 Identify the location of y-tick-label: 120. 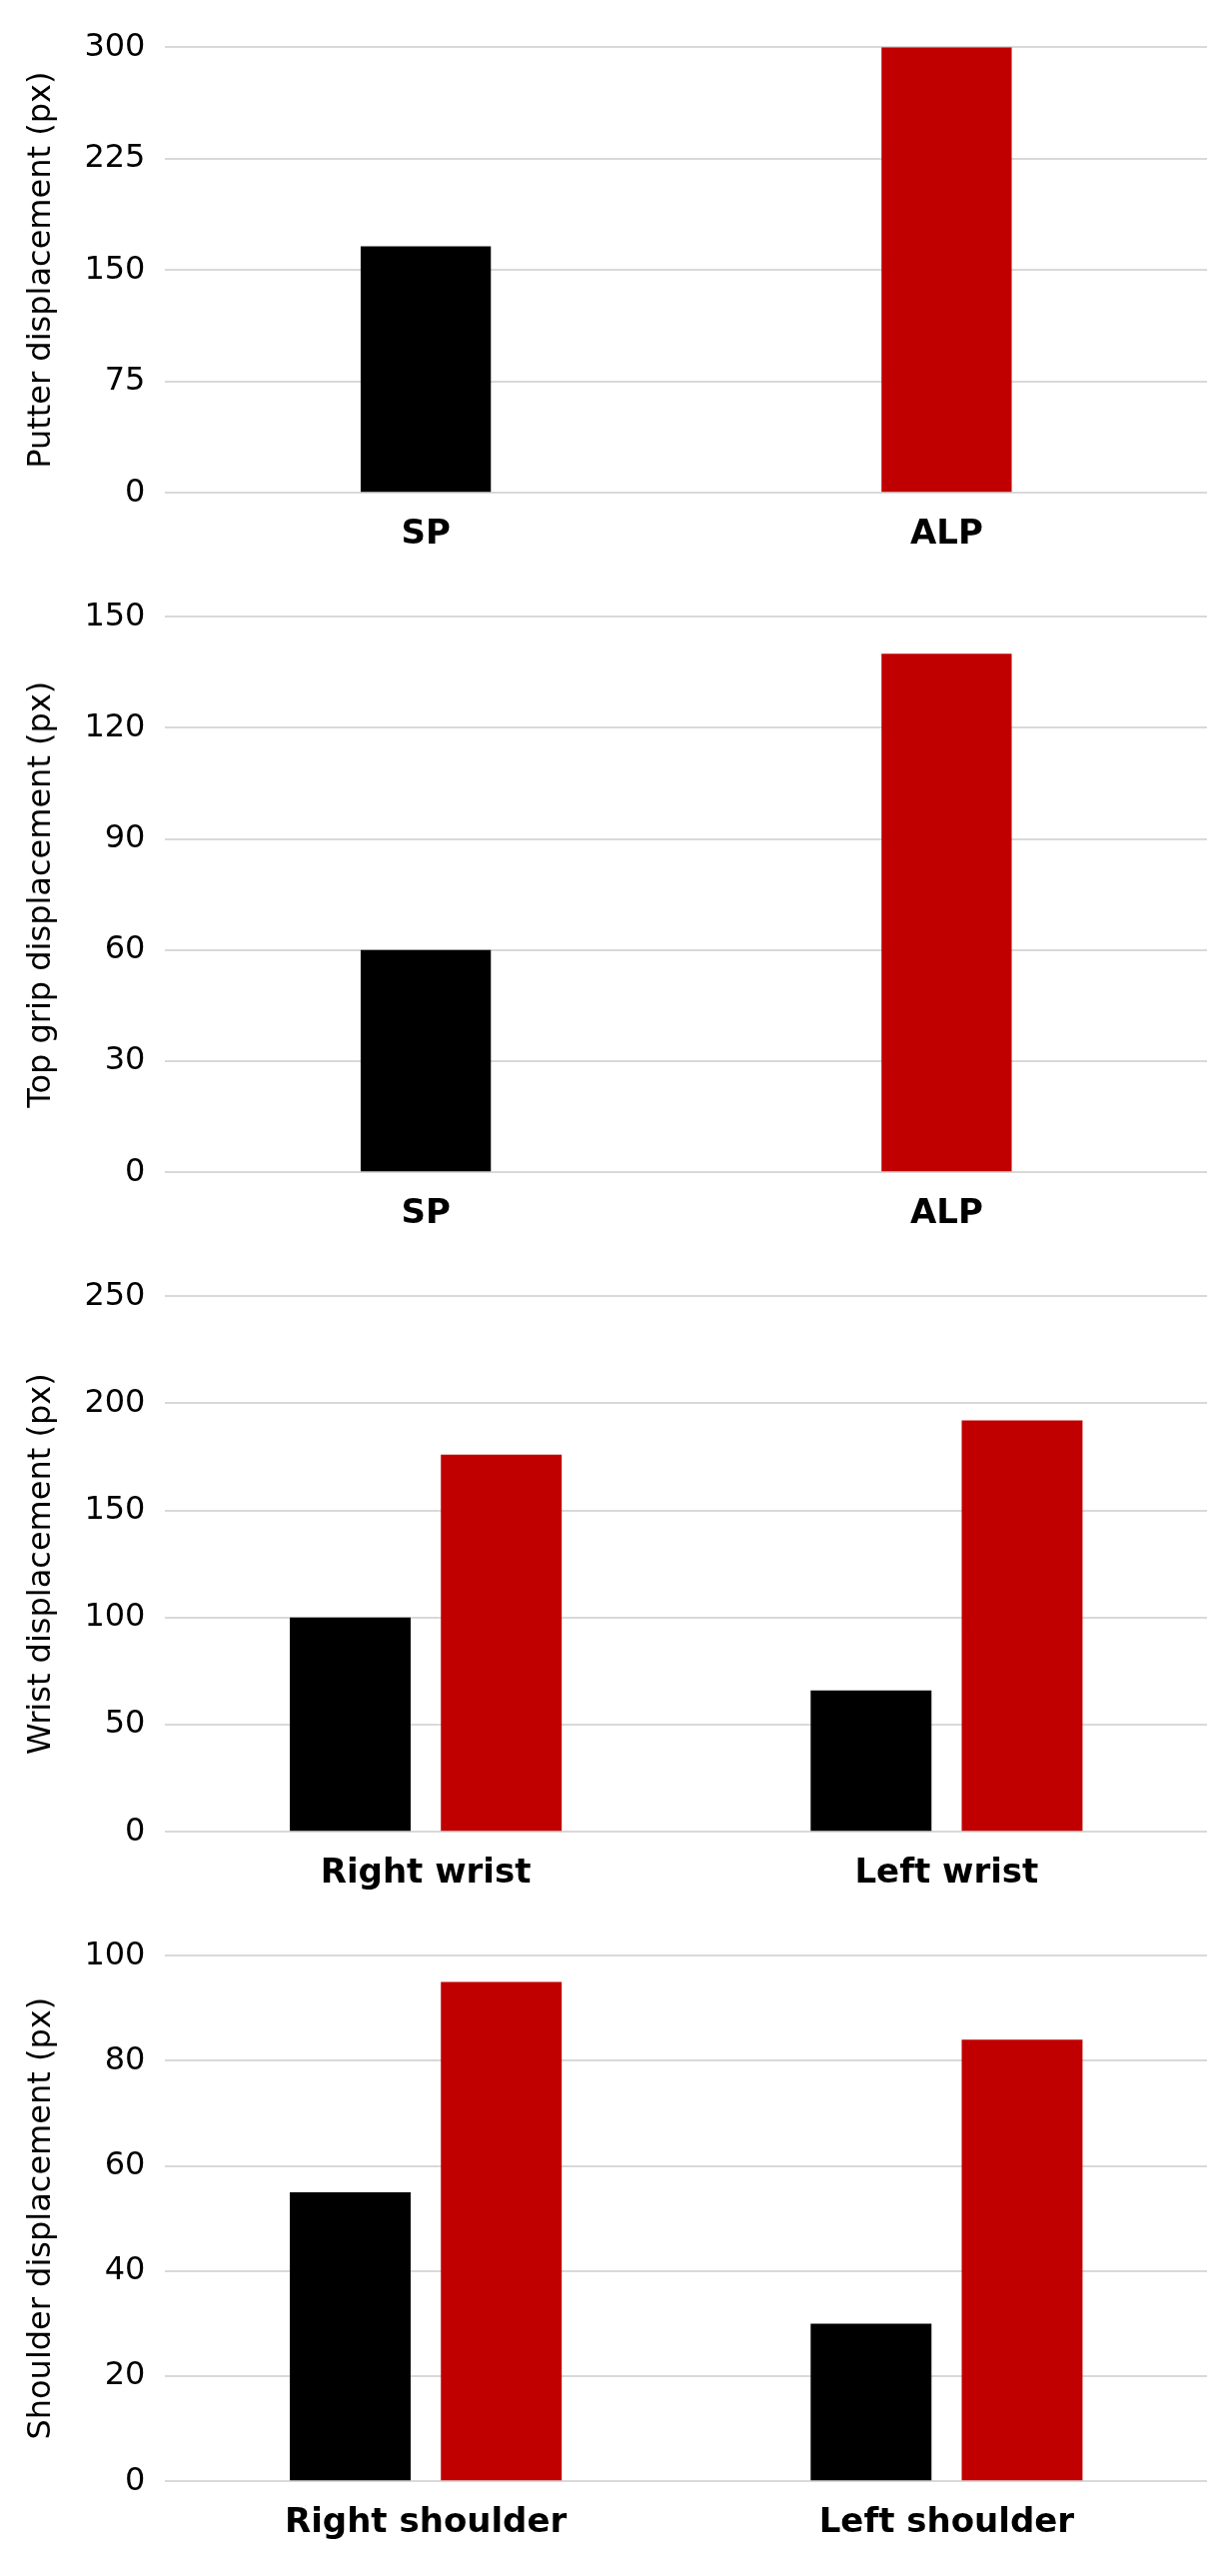
(115, 724).